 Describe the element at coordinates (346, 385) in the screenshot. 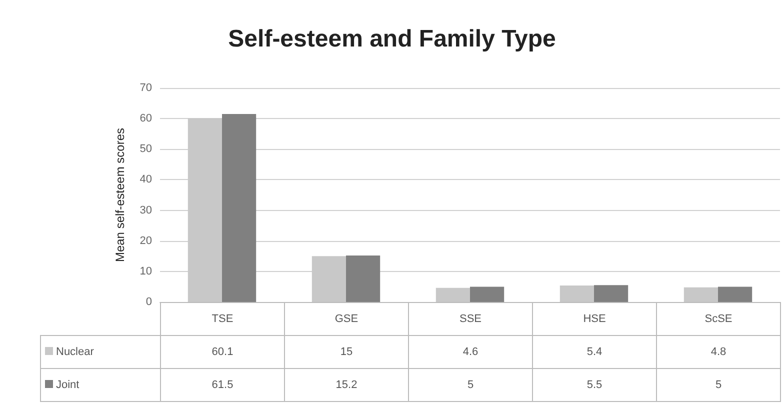

I see `data-label: 15.2` at that location.